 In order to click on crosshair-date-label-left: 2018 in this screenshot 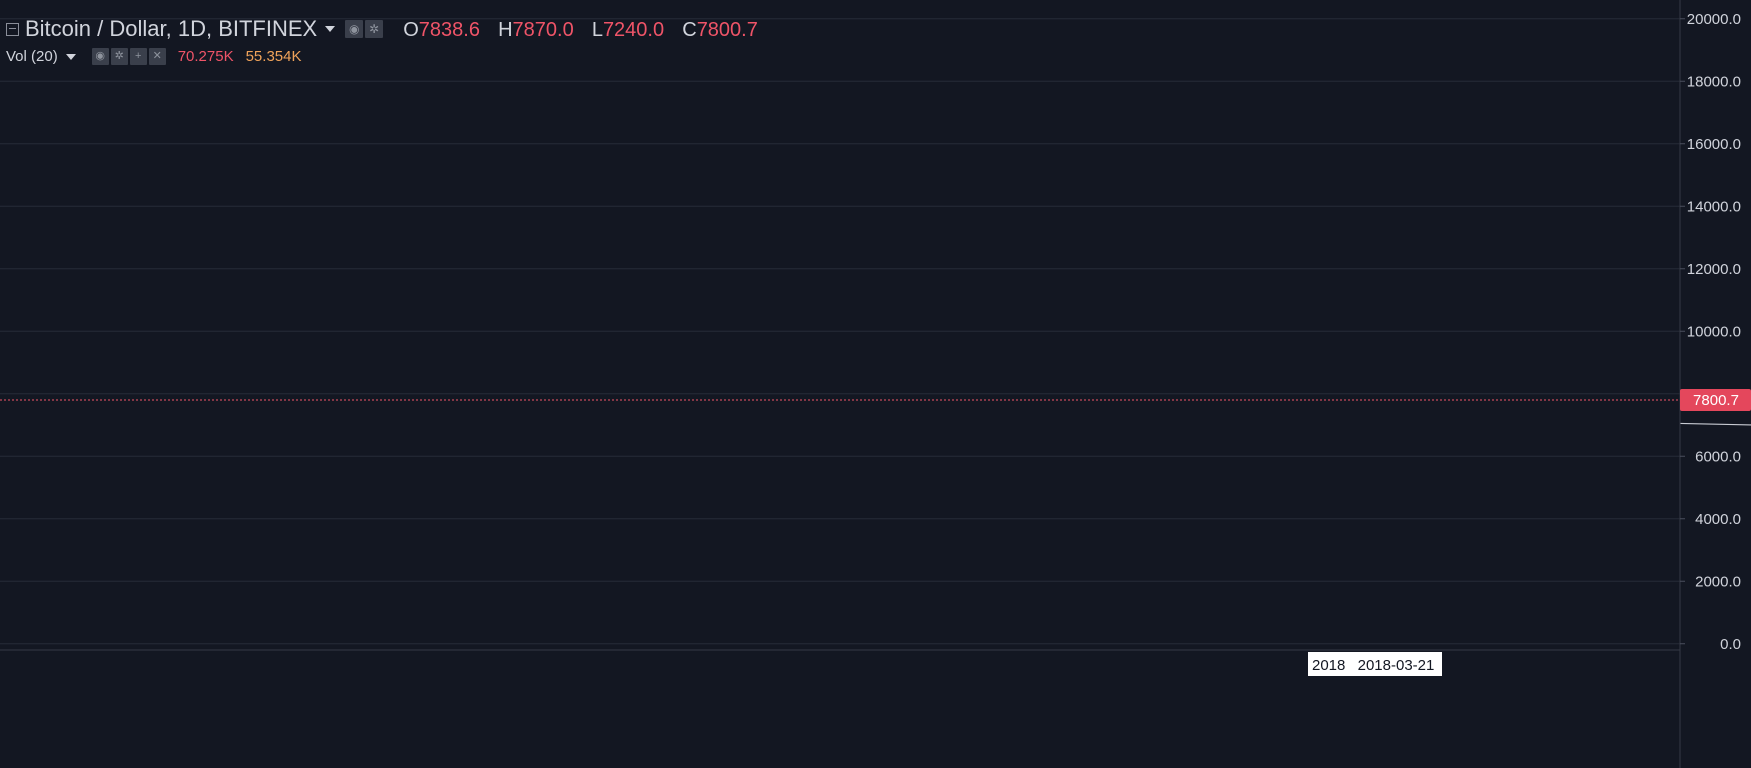, I will do `click(1328, 665)`.